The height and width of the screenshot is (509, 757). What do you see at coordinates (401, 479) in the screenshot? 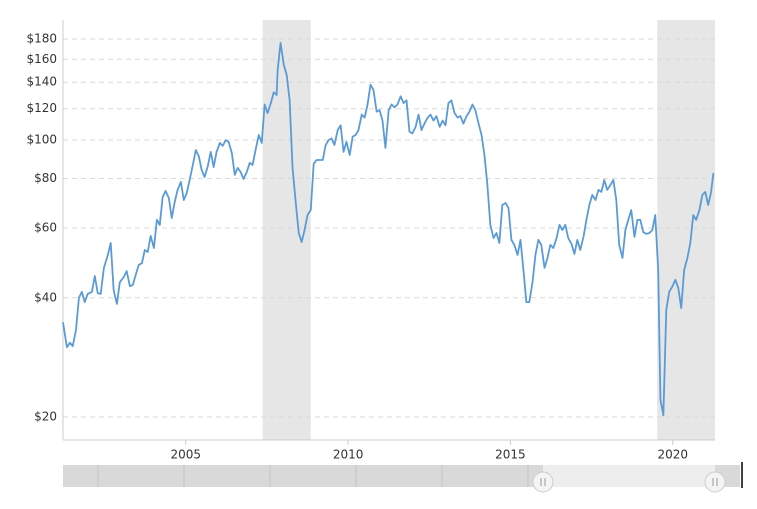
I see `navigator` at bounding box center [401, 479].